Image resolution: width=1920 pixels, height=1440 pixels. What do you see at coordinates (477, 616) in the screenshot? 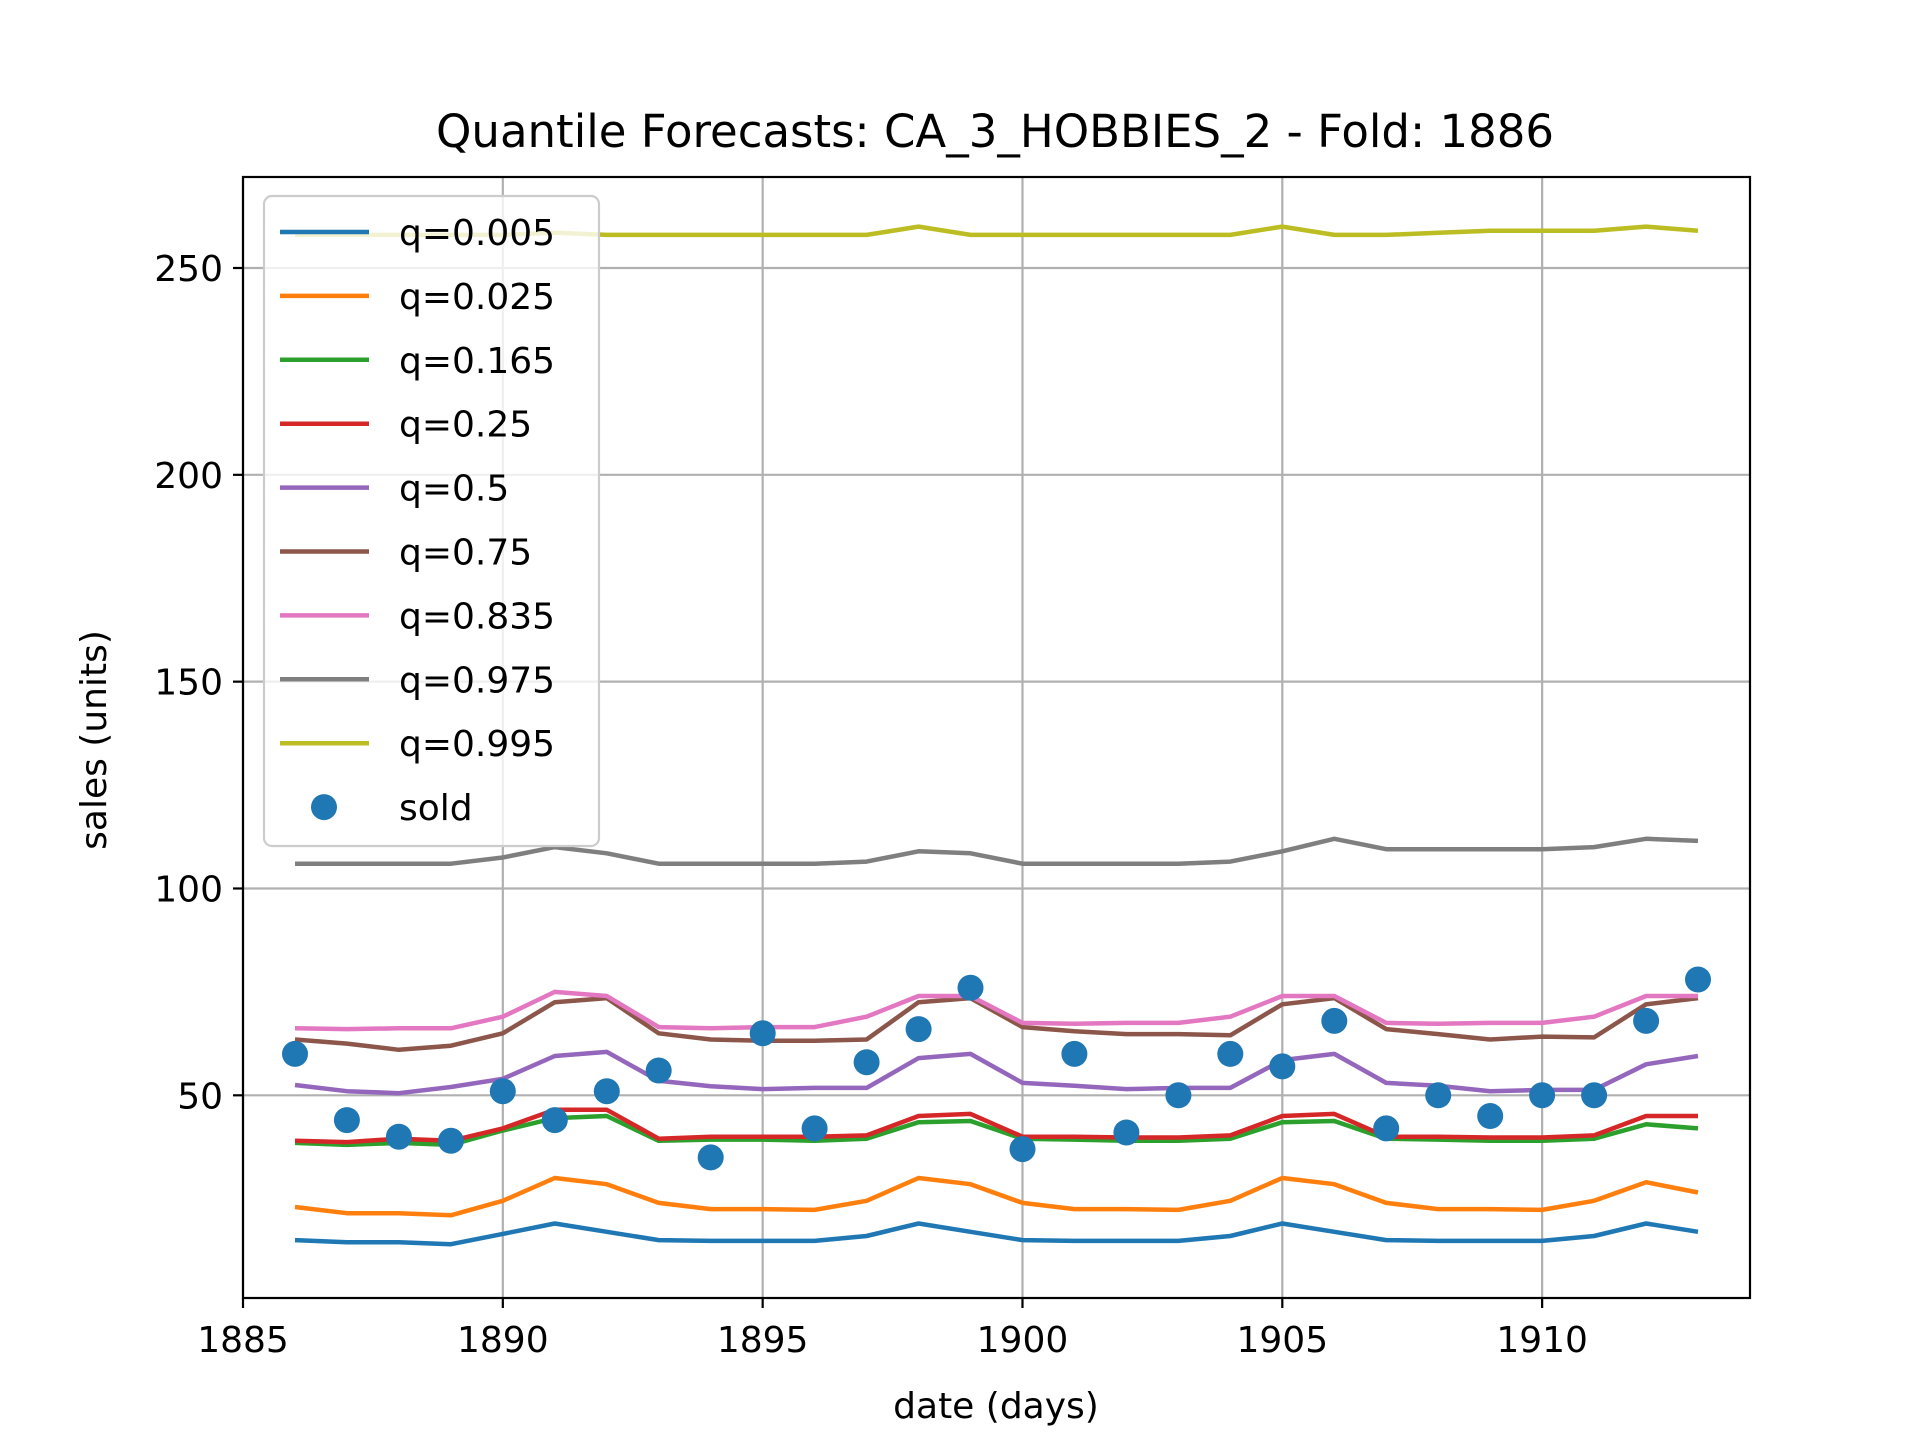
I see `legend-label: q=0.835` at bounding box center [477, 616].